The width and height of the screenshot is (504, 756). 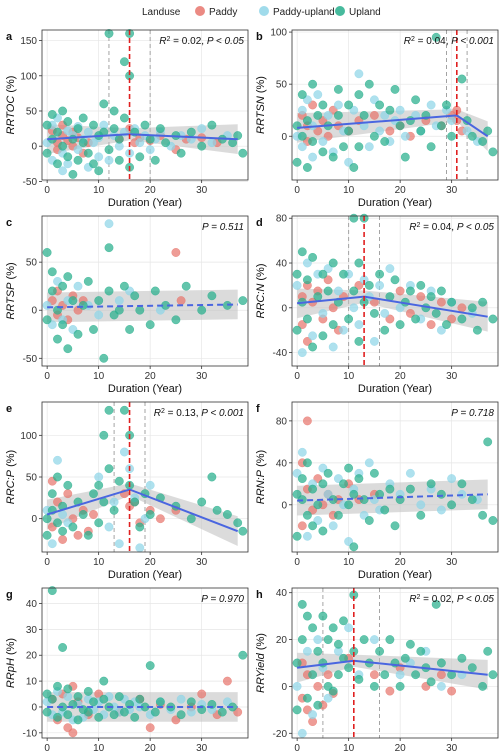 What do you see at coordinates (363, 112) in the screenshot?
I see `axes: 0 10 20 30 0 50 100` at bounding box center [363, 112].